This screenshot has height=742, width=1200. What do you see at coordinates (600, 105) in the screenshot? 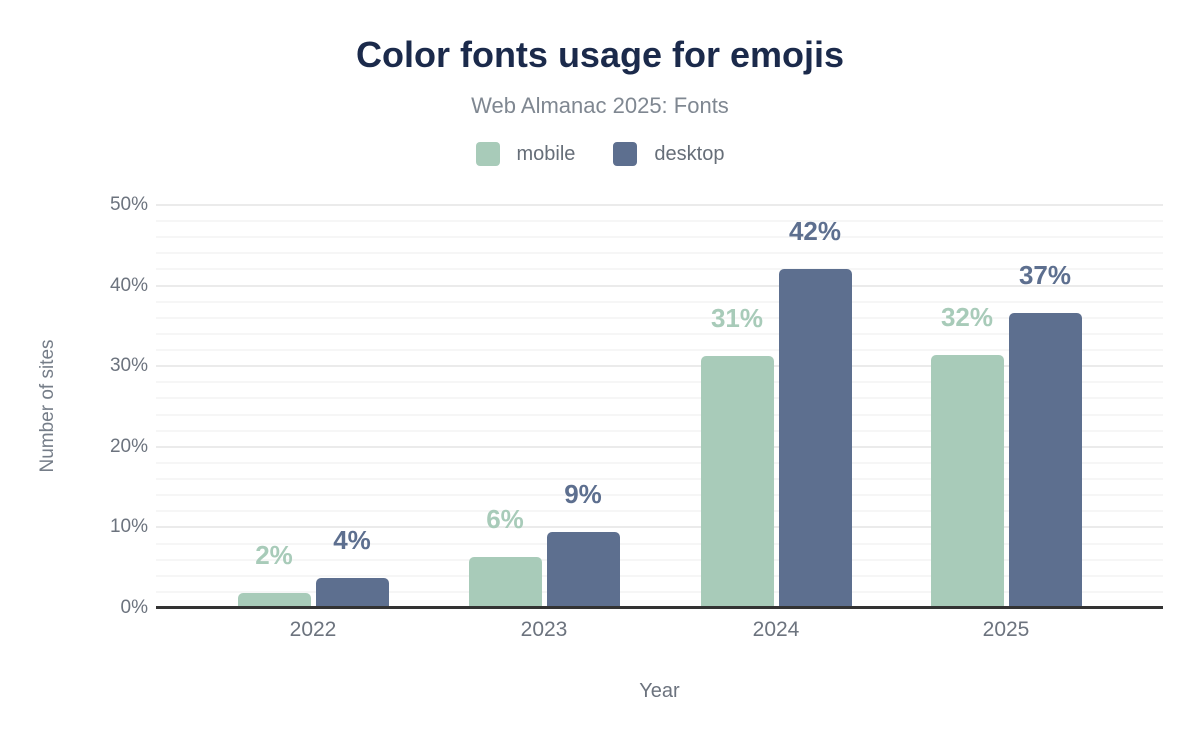
I see `chart-subtitle: Web Almanac 2025: Fonts` at bounding box center [600, 105].